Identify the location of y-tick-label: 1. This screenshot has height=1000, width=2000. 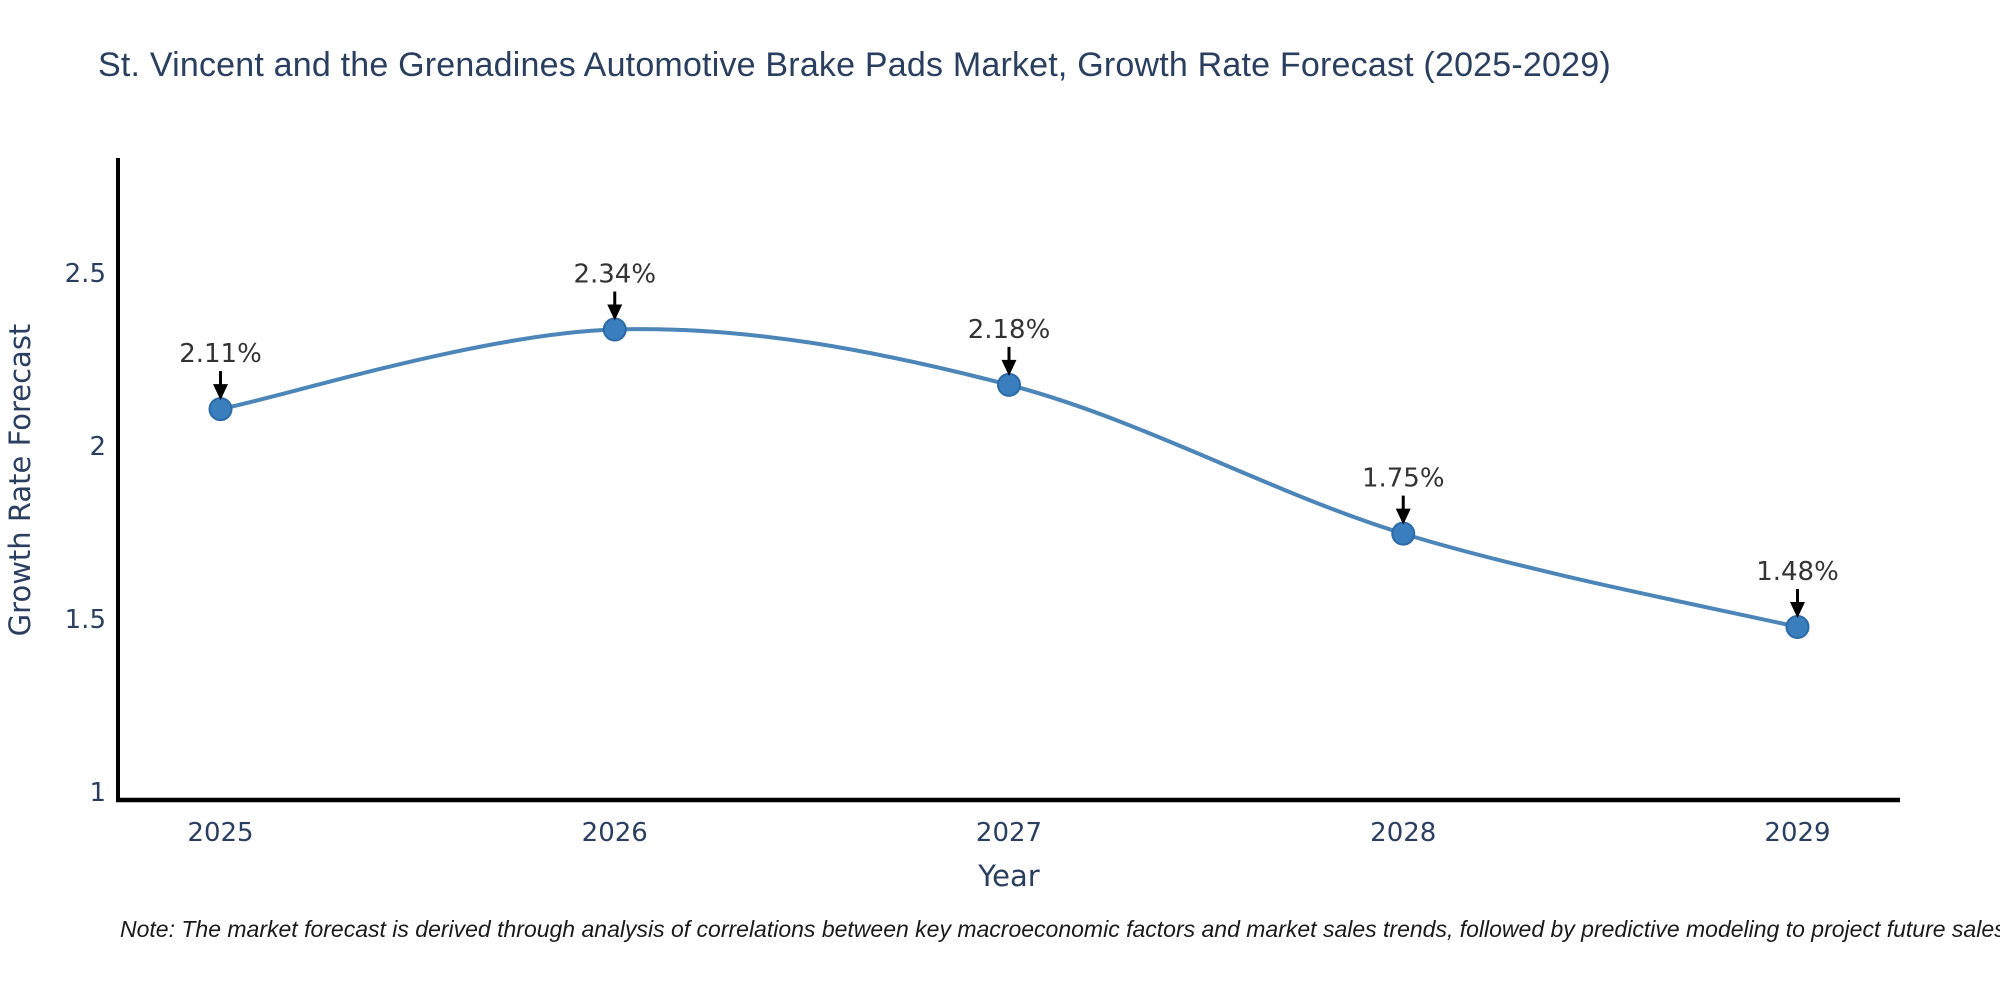
(97, 793).